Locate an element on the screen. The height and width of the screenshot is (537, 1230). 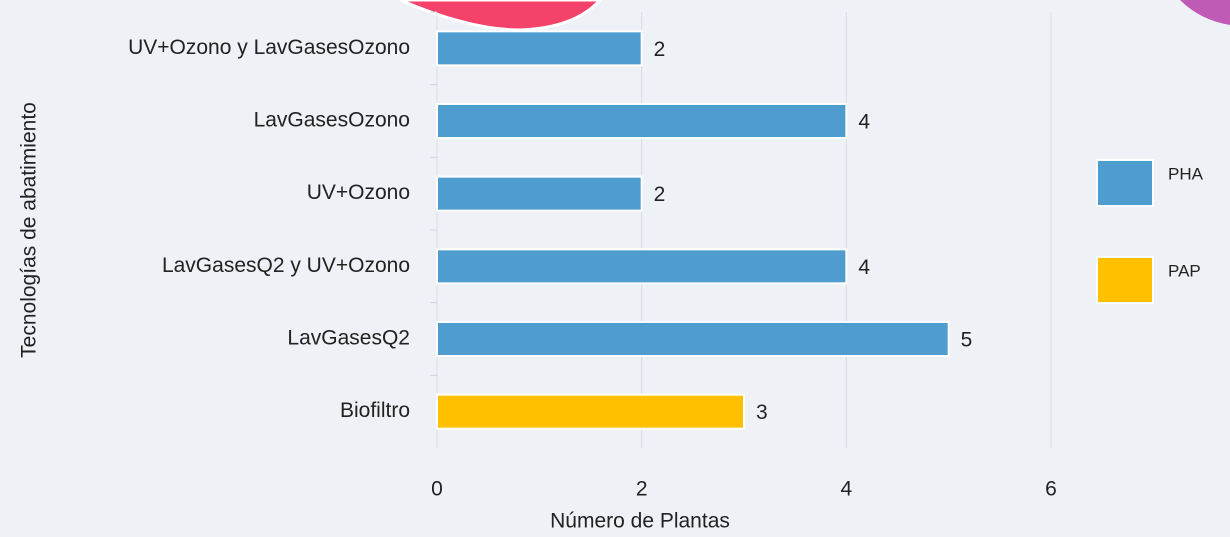
data-label: 5 is located at coordinates (967, 340).